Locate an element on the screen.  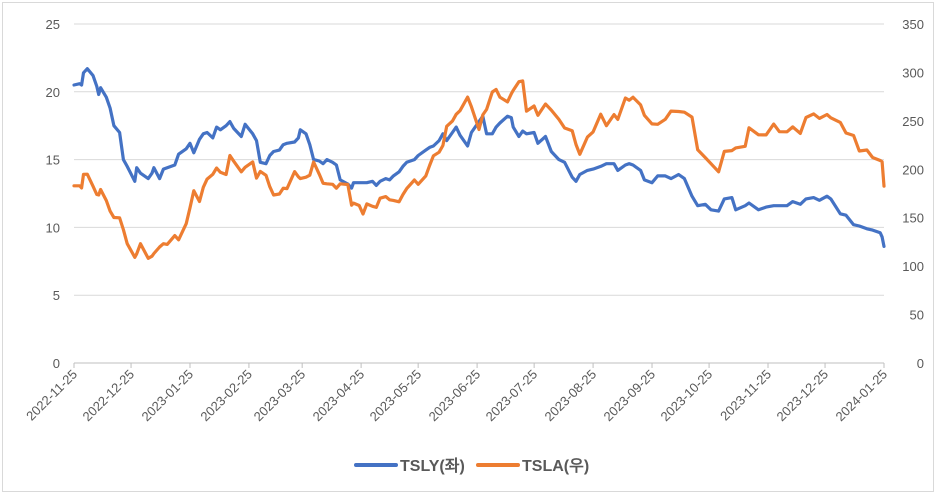
x-tick-label: 2023-01-25 is located at coordinates (167, 396).